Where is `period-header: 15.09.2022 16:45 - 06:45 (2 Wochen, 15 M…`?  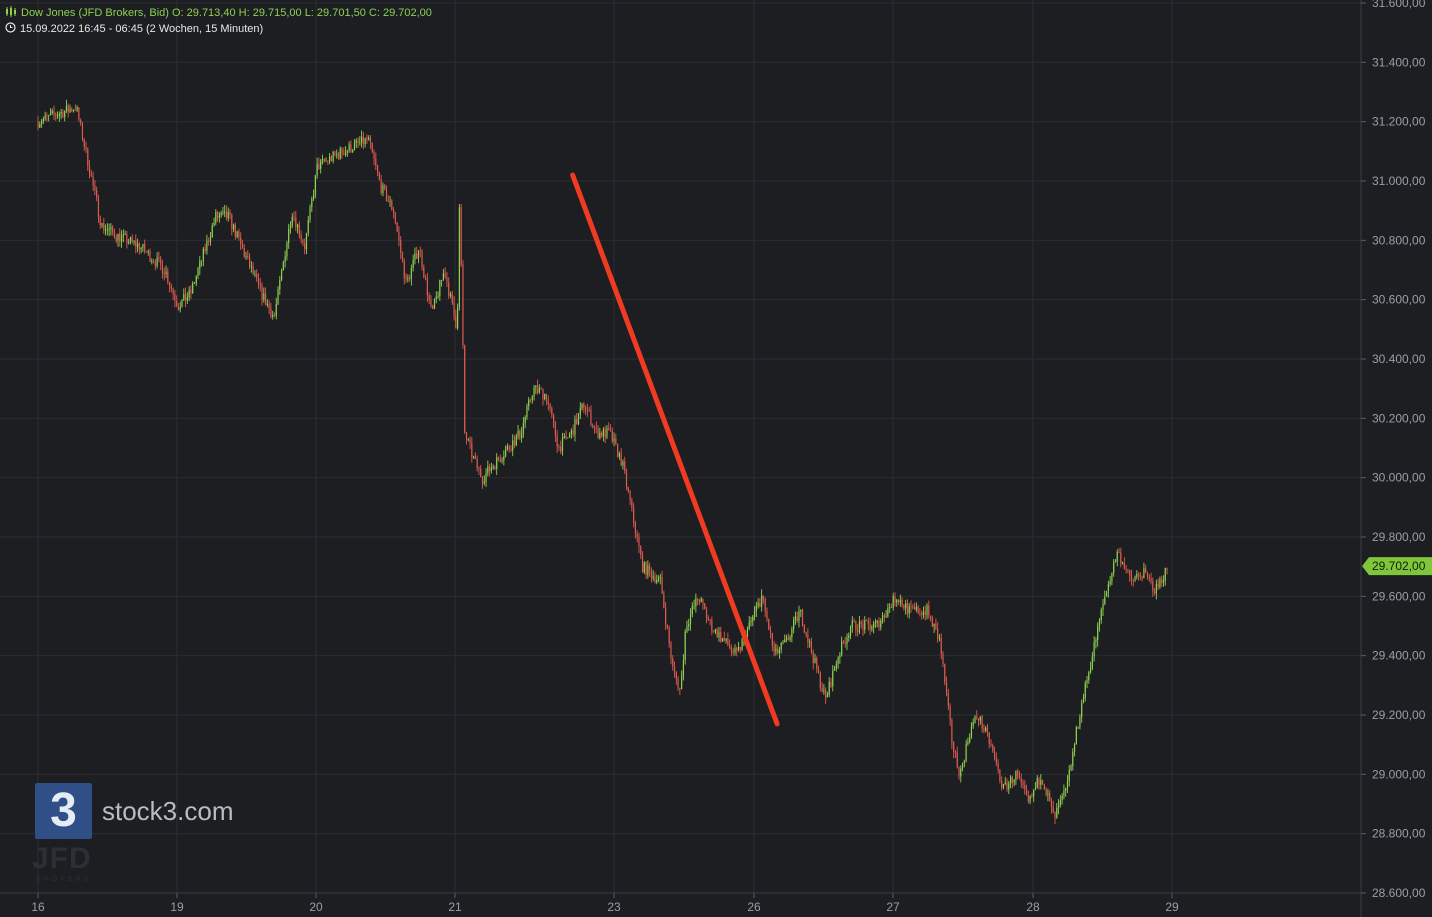
period-header: 15.09.2022 16:45 - 06:45 (2 Wochen, 15 M… is located at coordinates (134, 29).